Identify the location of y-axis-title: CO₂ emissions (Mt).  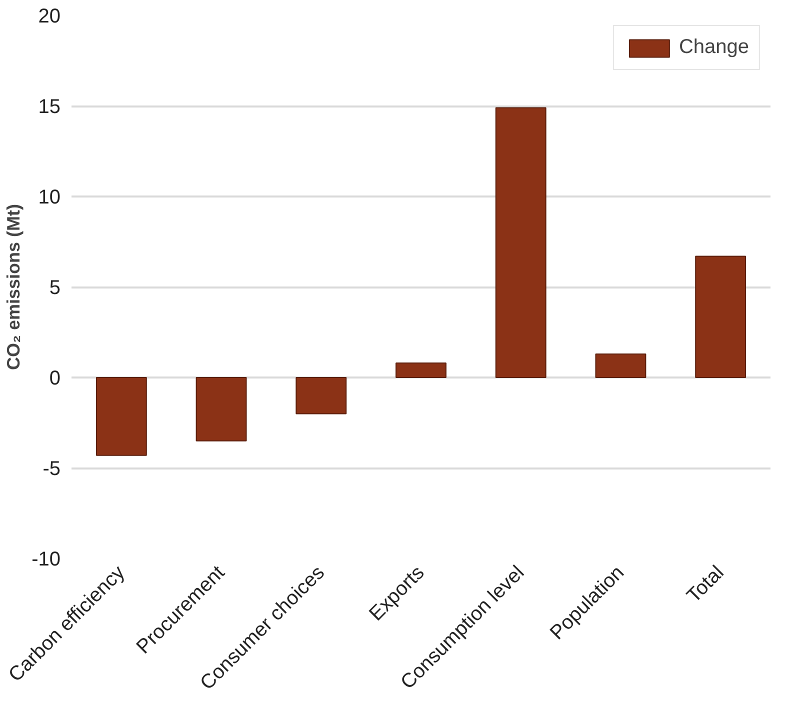
(14, 287).